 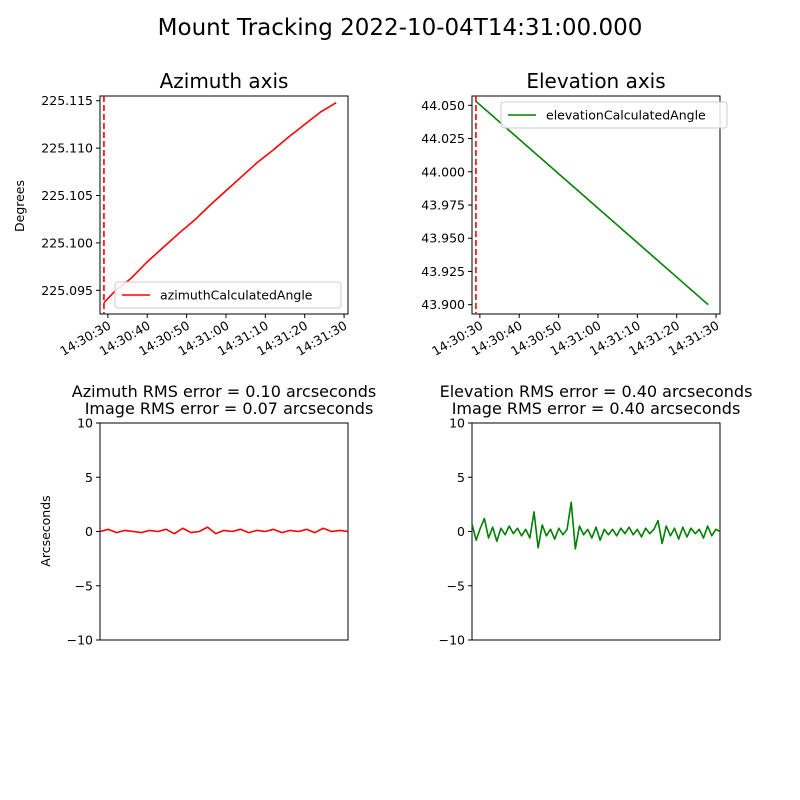 I want to click on azerr-ytick-label: 10, so click(x=85, y=423).